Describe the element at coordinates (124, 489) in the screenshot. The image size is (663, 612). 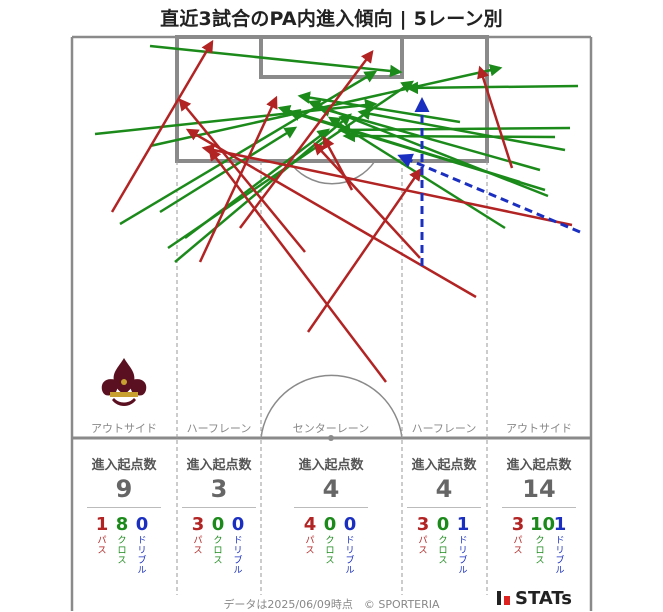
I see `entry-total: 9` at that location.